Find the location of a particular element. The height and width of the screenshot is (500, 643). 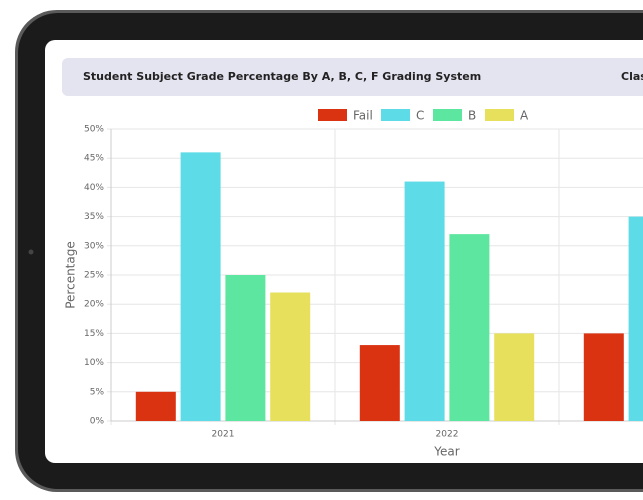

header-link: Class is located at coordinates (632, 76).